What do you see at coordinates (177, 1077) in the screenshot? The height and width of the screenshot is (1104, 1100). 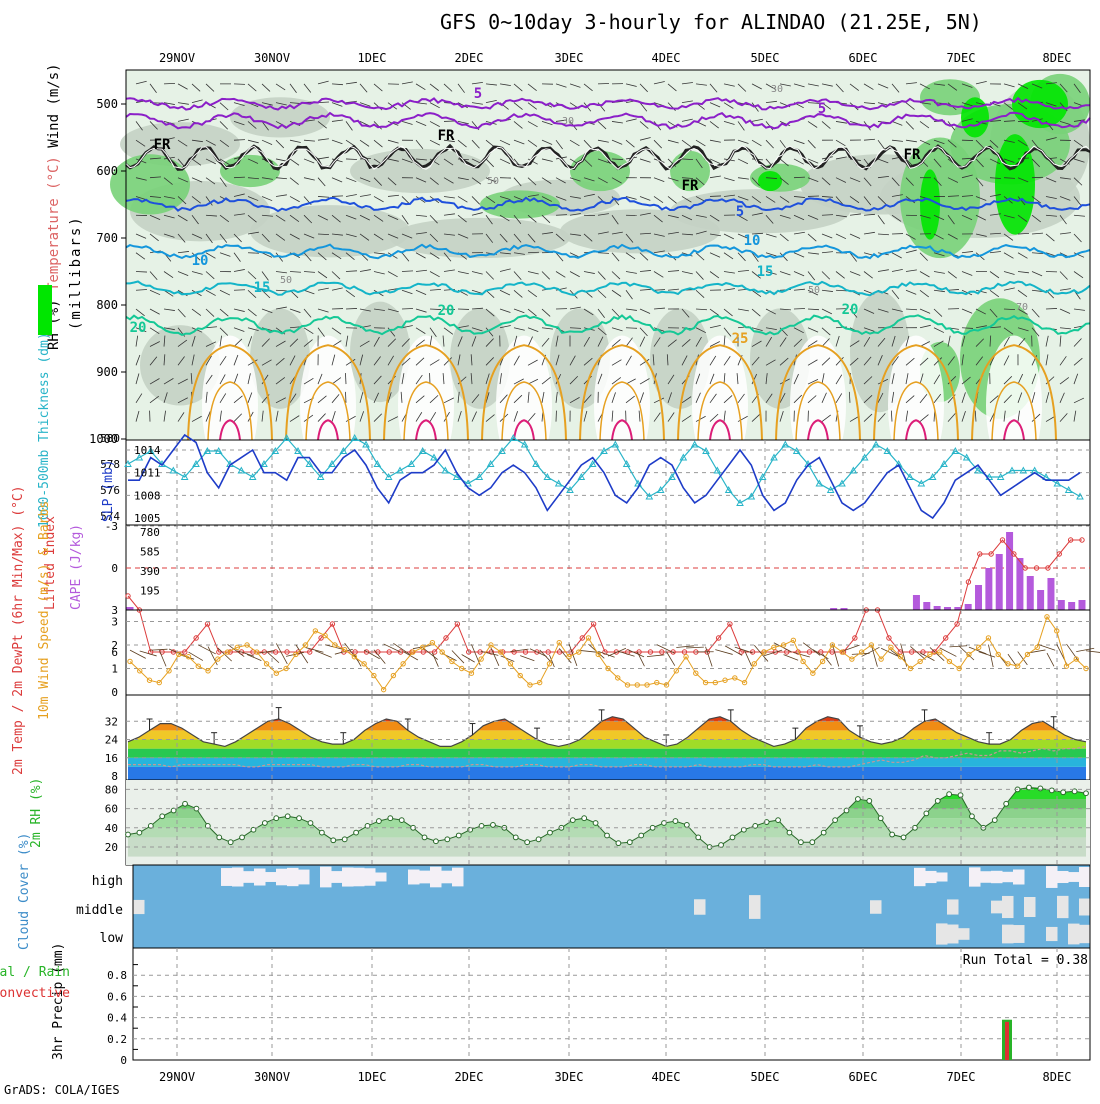 I see `date-label-bottom: 29NOV` at bounding box center [177, 1077].